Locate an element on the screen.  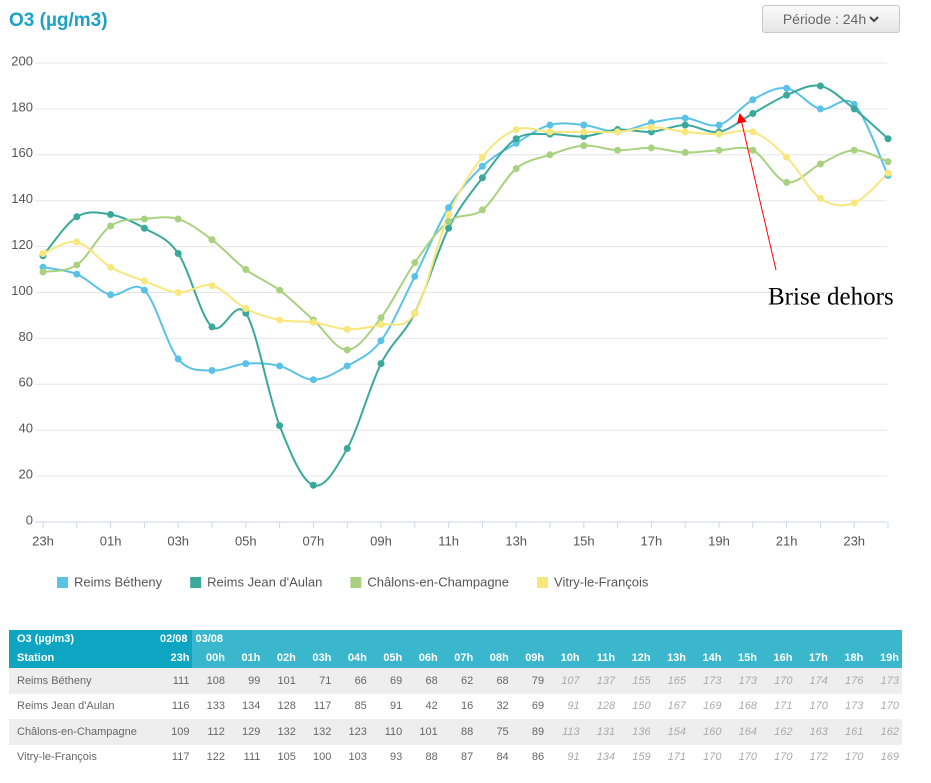
value: 66 is located at coordinates (352, 681).